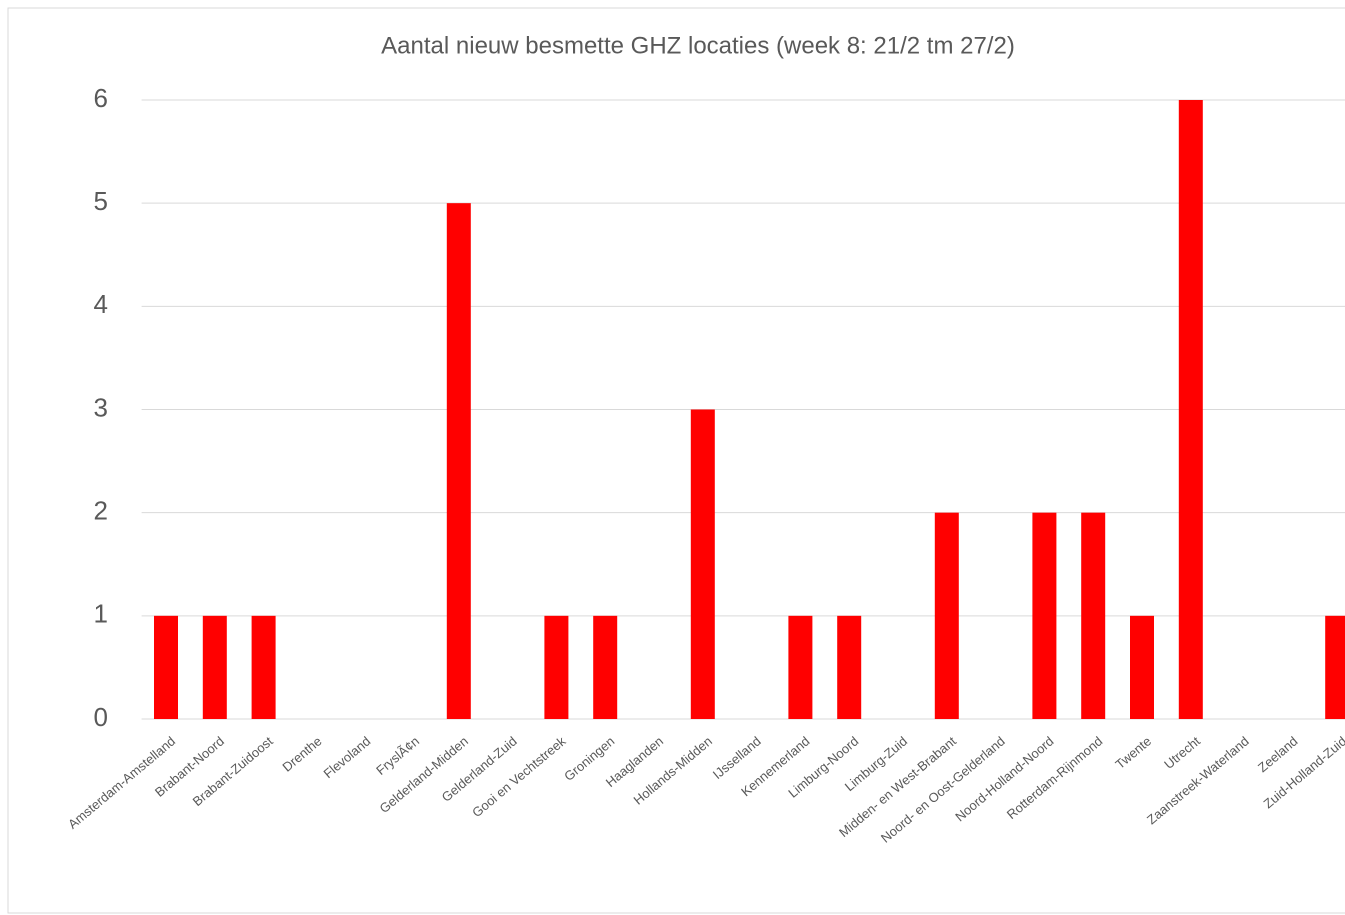 Image resolution: width=1345 pixels, height=915 pixels. I want to click on y-tick-label: 3, so click(101, 407).